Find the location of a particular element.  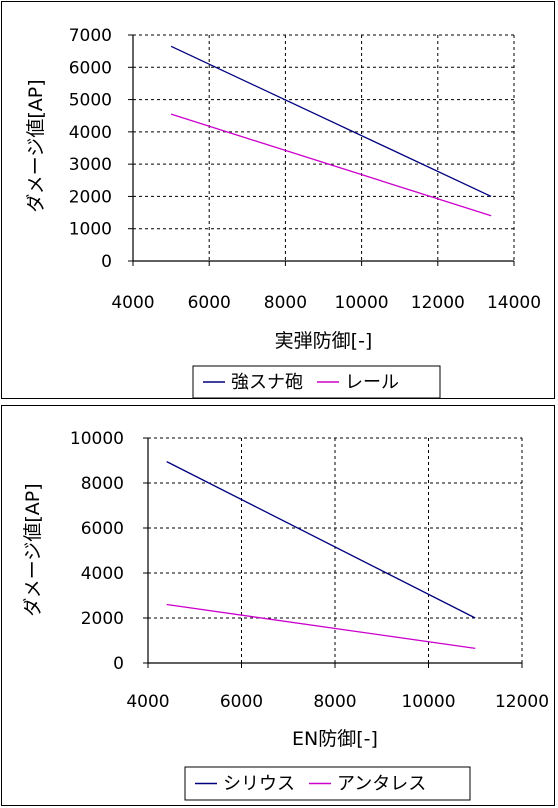

x-tick-label: 14000 is located at coordinates (514, 303).